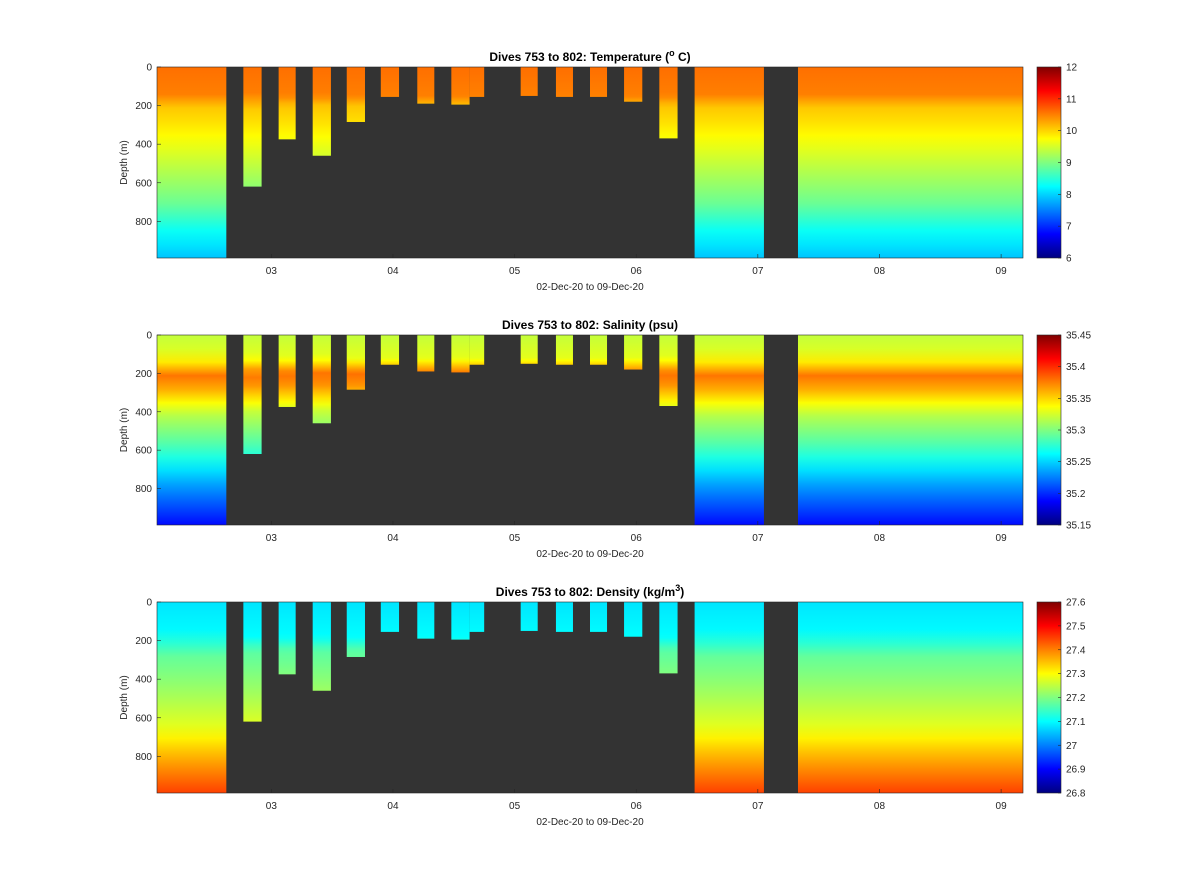  Describe the element at coordinates (1069, 163) in the screenshot. I see `colorbar-tick-label: 9` at that location.